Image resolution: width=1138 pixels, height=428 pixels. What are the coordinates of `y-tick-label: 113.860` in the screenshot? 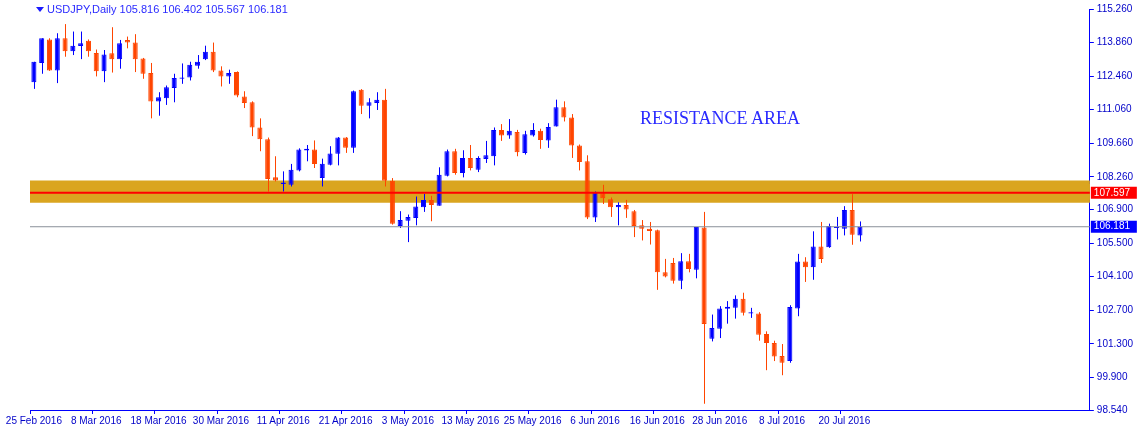 It's located at (1114, 42).